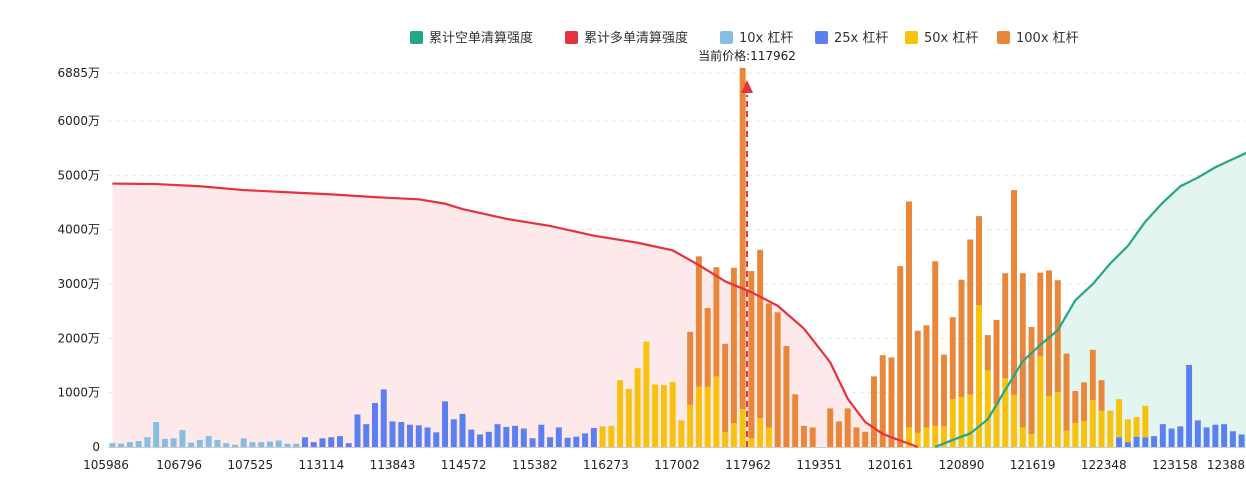  I want to click on x-tick-label: 107525, so click(250, 465).